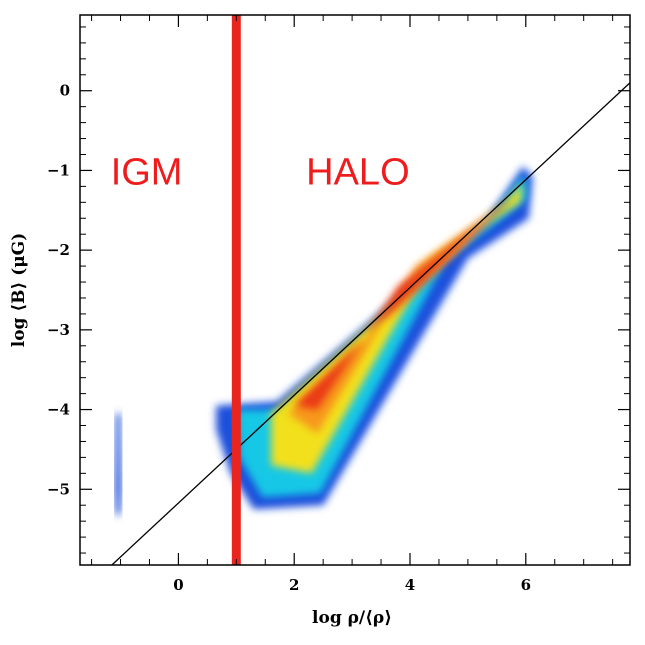  I want to click on y-tick-label: −4, so click(58, 410).